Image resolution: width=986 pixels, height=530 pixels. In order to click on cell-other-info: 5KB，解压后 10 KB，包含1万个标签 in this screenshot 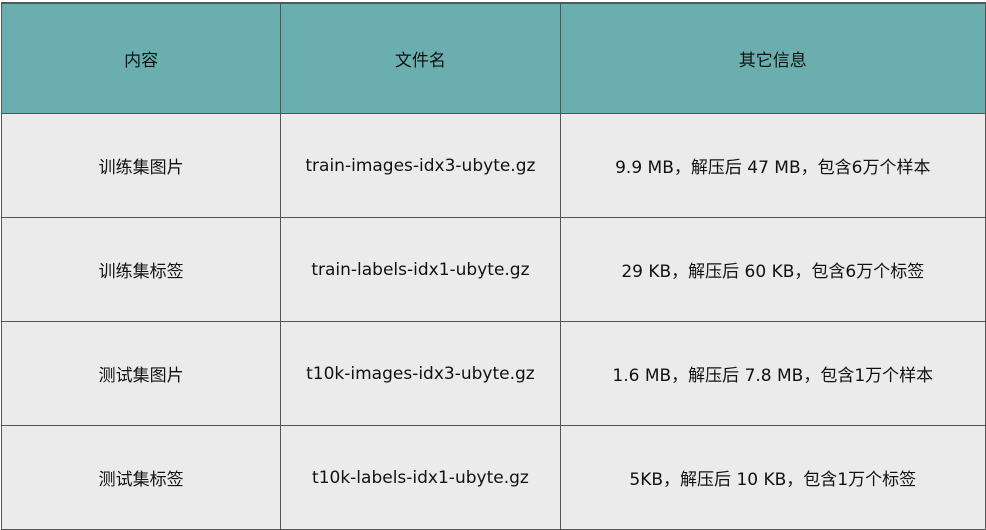, I will do `click(772, 477)`.